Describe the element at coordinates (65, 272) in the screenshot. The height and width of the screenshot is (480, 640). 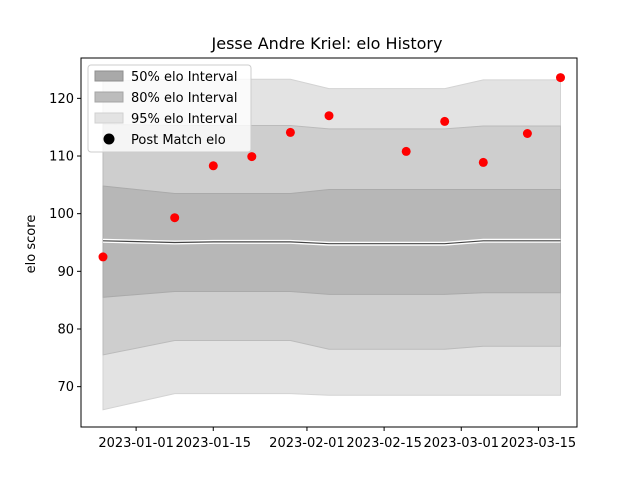
I see `y-tick-label: 90` at that location.